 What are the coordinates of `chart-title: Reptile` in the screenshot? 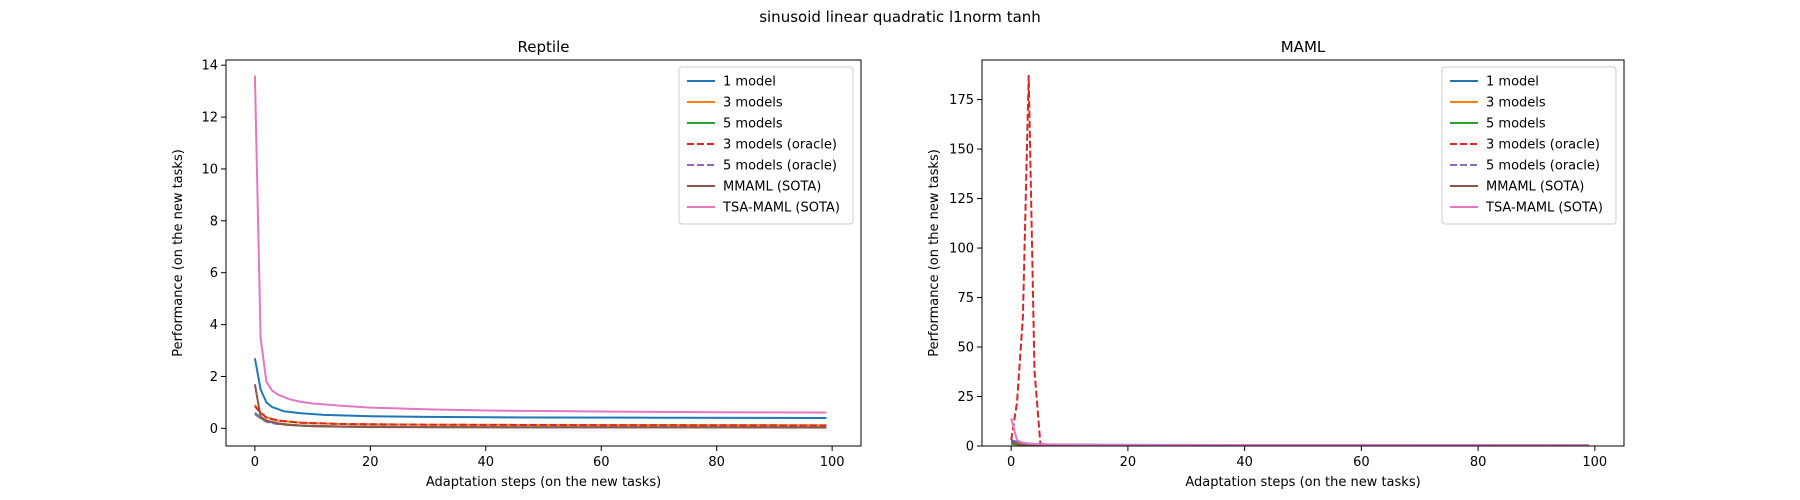 It's located at (544, 47).